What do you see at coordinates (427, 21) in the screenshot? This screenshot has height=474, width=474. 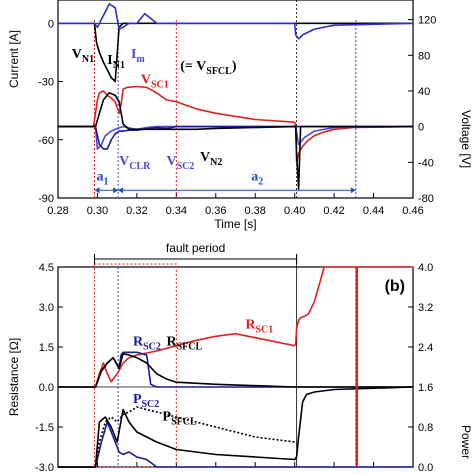 I see `panel-a-right-tick-label: 120` at bounding box center [427, 21].